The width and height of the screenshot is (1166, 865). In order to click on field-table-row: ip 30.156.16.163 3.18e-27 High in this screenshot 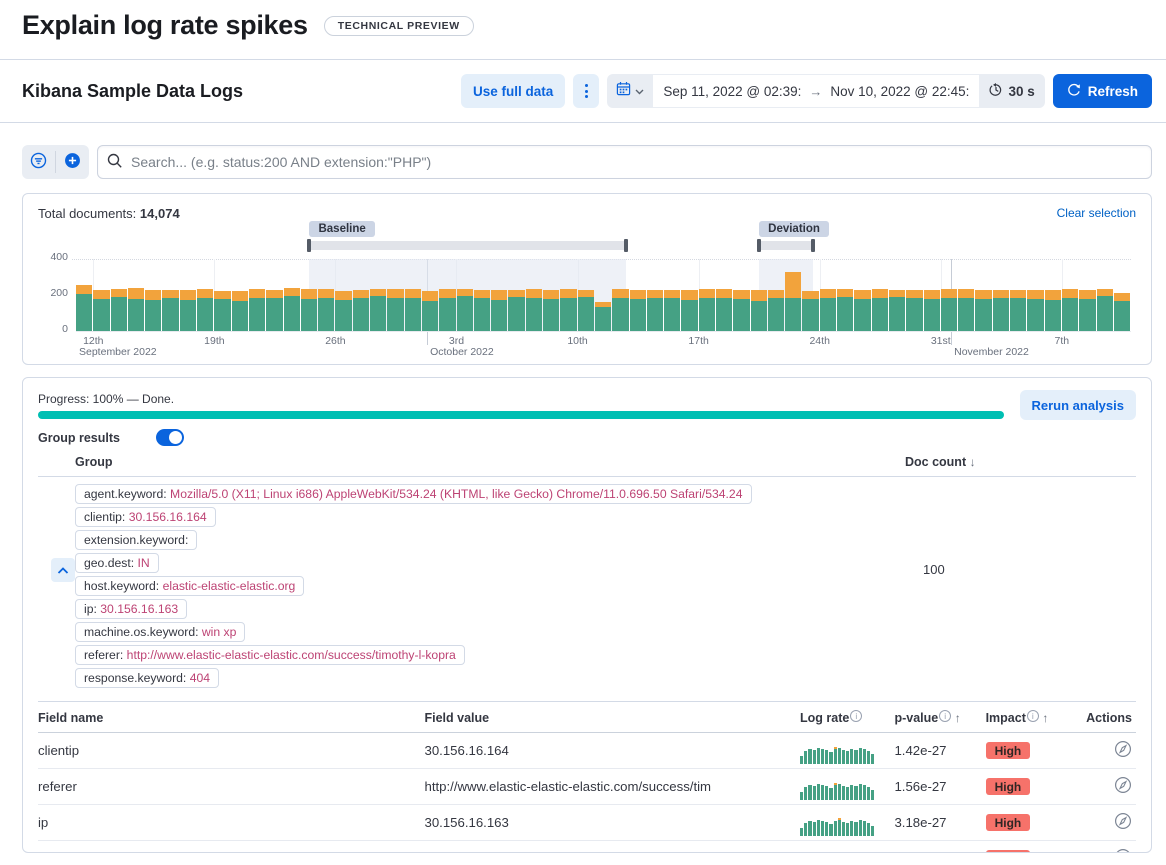, I will do `click(587, 822)`.